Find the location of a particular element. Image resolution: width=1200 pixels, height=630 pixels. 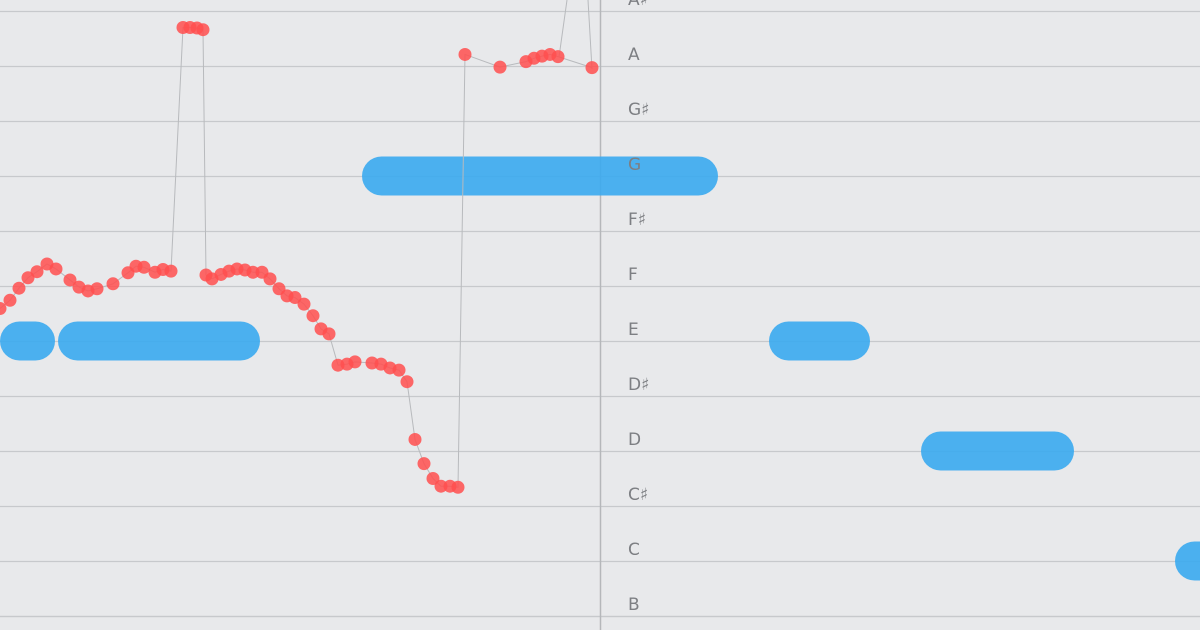

note-label-g: G is located at coordinates (635, 165).